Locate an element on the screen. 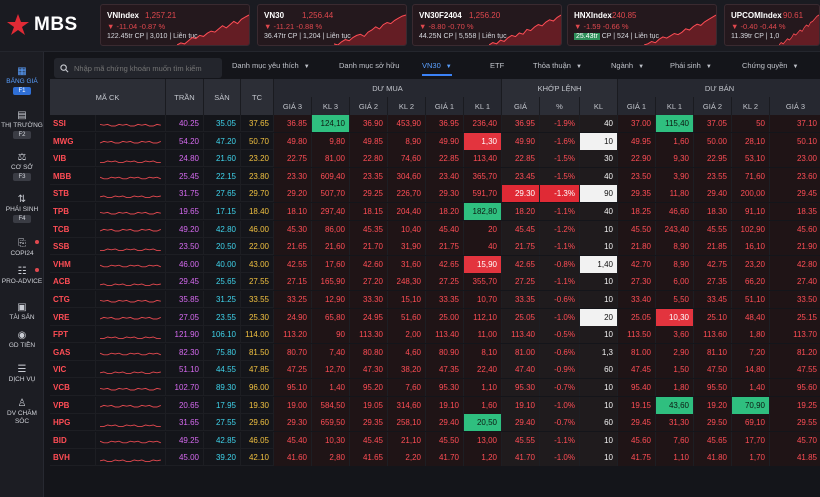 The width and height of the screenshot is (820, 497). sell-cell: 14,80 is located at coordinates (751, 370).